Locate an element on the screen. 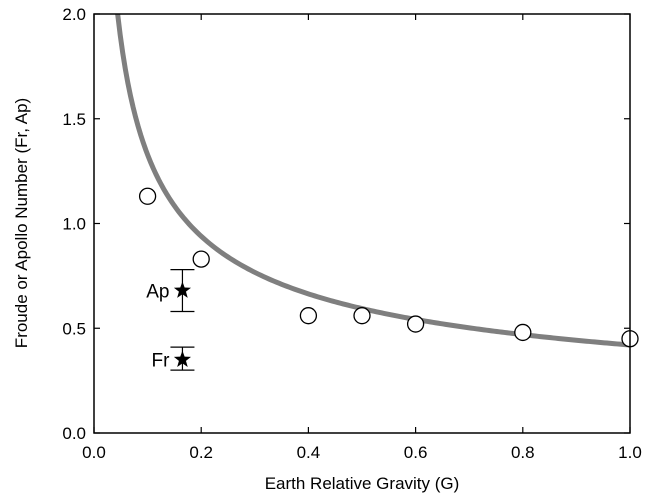 The width and height of the screenshot is (656, 497). x-tick-label: 0.0 is located at coordinates (94, 452).